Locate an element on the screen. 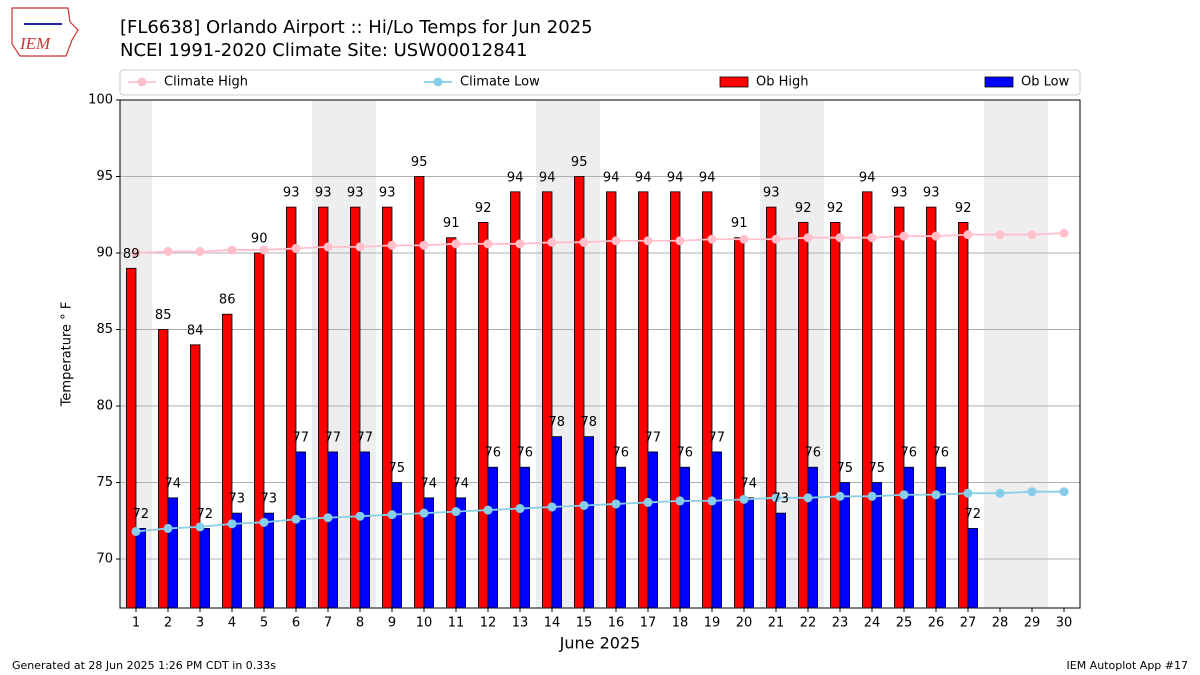 The image size is (1200, 675). shaded-day is located at coordinates (1032, 354).